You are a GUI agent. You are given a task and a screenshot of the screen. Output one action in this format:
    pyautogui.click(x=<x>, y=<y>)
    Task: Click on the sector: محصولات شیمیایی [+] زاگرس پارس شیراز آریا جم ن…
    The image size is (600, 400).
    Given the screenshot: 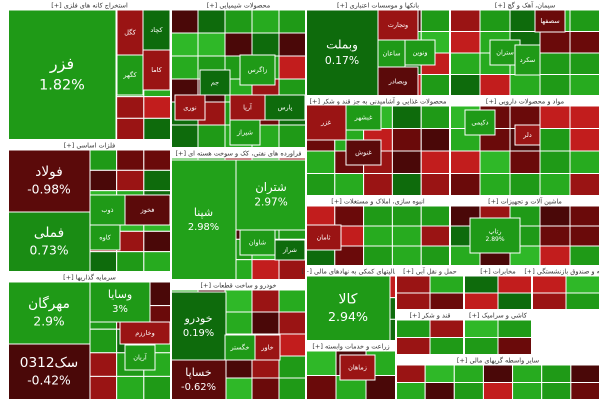 What is the action you would take?
    pyautogui.click(x=238, y=74)
    